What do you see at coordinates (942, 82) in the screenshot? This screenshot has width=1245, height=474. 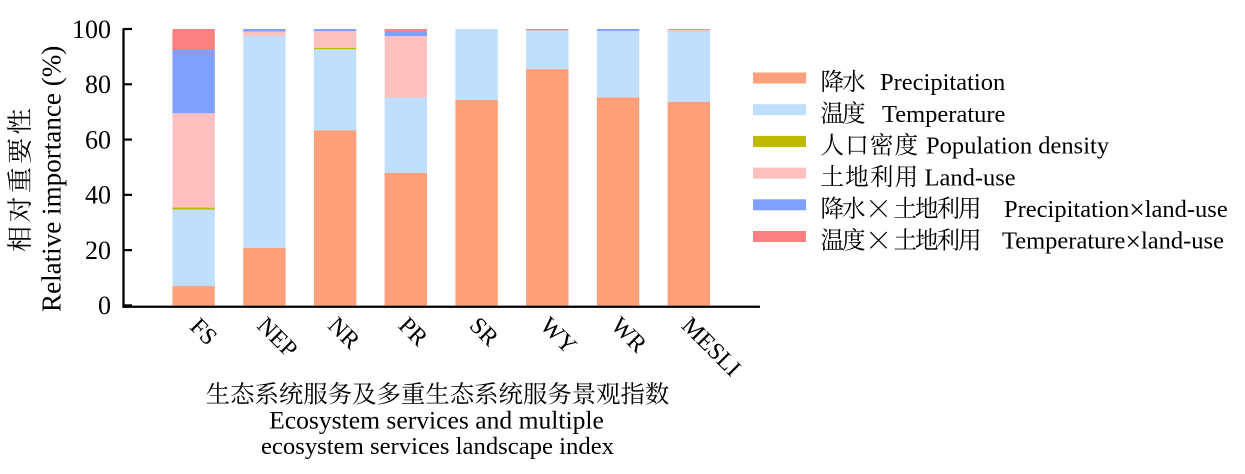 I see `svg-text: Precipitation` at bounding box center [942, 82].